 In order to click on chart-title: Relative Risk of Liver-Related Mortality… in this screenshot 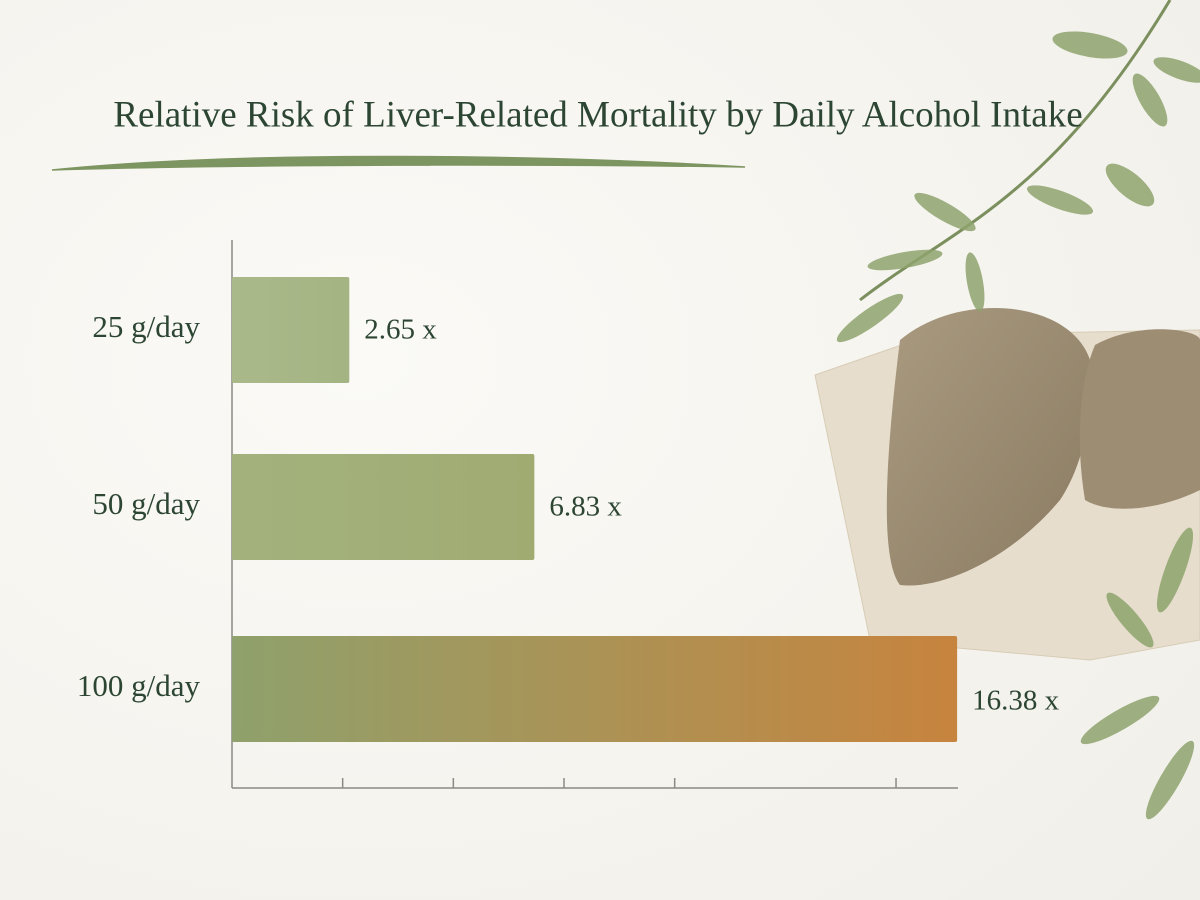, I will do `click(597, 114)`.